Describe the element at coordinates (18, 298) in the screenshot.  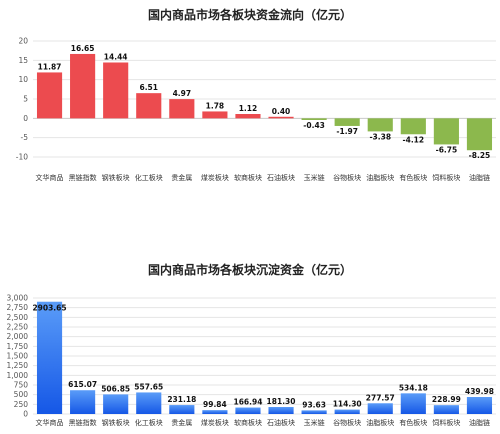
I see `y-tick-label: 3,000` at that location.